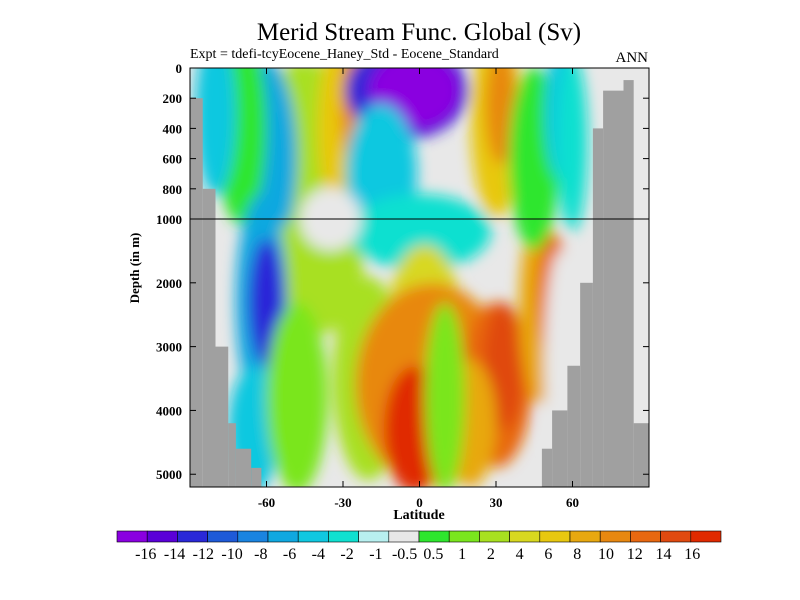 This screenshot has height=600, width=800. Describe the element at coordinates (342, 502) in the screenshot. I see `x-tick-label: -30` at that location.